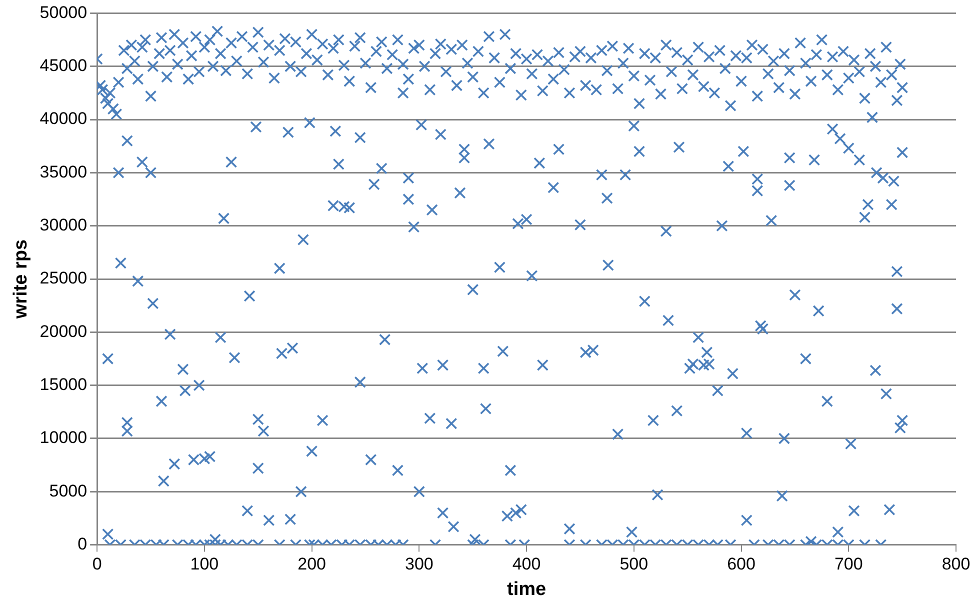 This screenshot has height=601, width=974. I want to click on y-tick-label: 15000, so click(64, 384).